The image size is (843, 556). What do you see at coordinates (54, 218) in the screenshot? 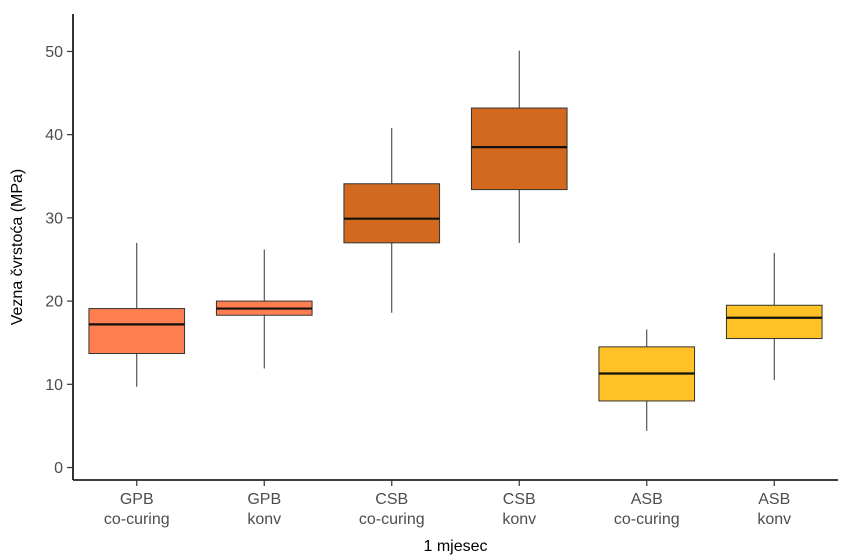
I see `y-tick-label: 30` at bounding box center [54, 218].